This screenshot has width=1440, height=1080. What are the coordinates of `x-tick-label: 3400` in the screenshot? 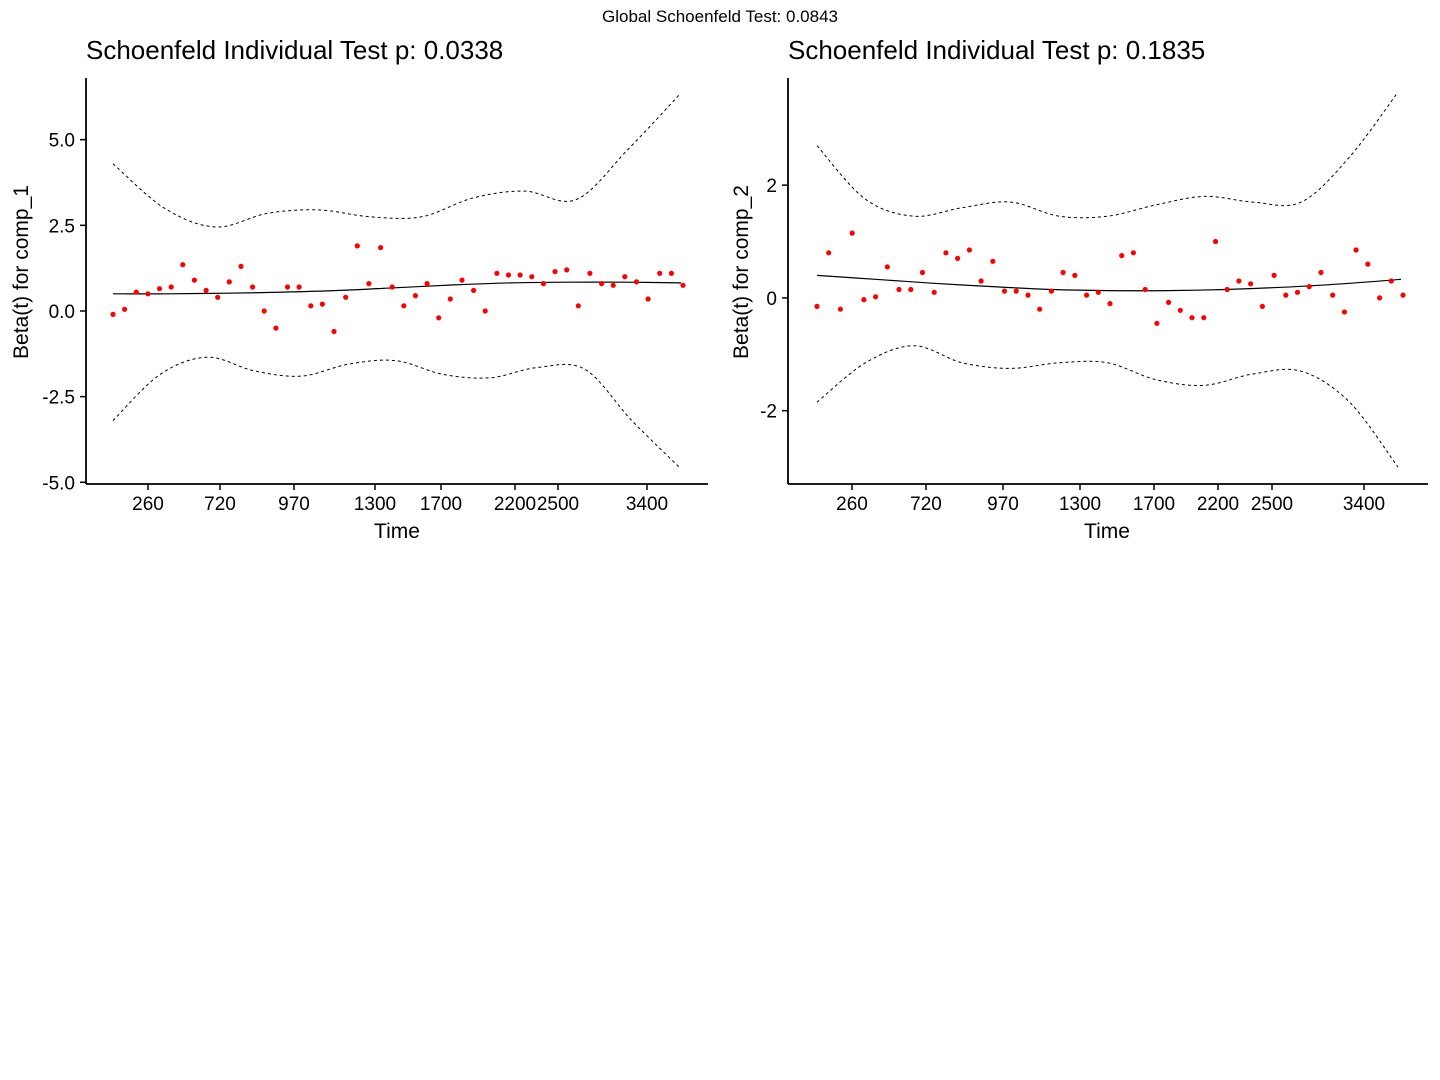 It's located at (647, 504).